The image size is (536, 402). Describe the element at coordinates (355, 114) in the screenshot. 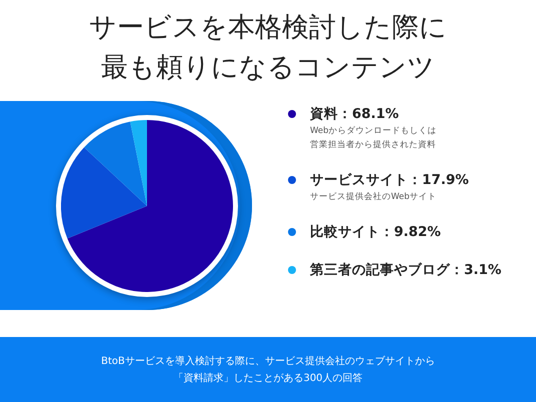

I see `legend-label: 資料：68.1%` at that location.